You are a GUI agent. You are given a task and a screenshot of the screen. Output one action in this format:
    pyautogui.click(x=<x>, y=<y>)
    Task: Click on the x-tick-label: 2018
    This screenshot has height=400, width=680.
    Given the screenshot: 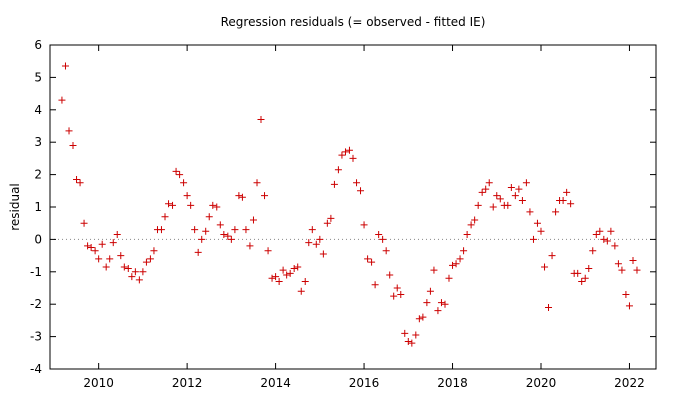 What is the action you would take?
    pyautogui.click(x=452, y=383)
    